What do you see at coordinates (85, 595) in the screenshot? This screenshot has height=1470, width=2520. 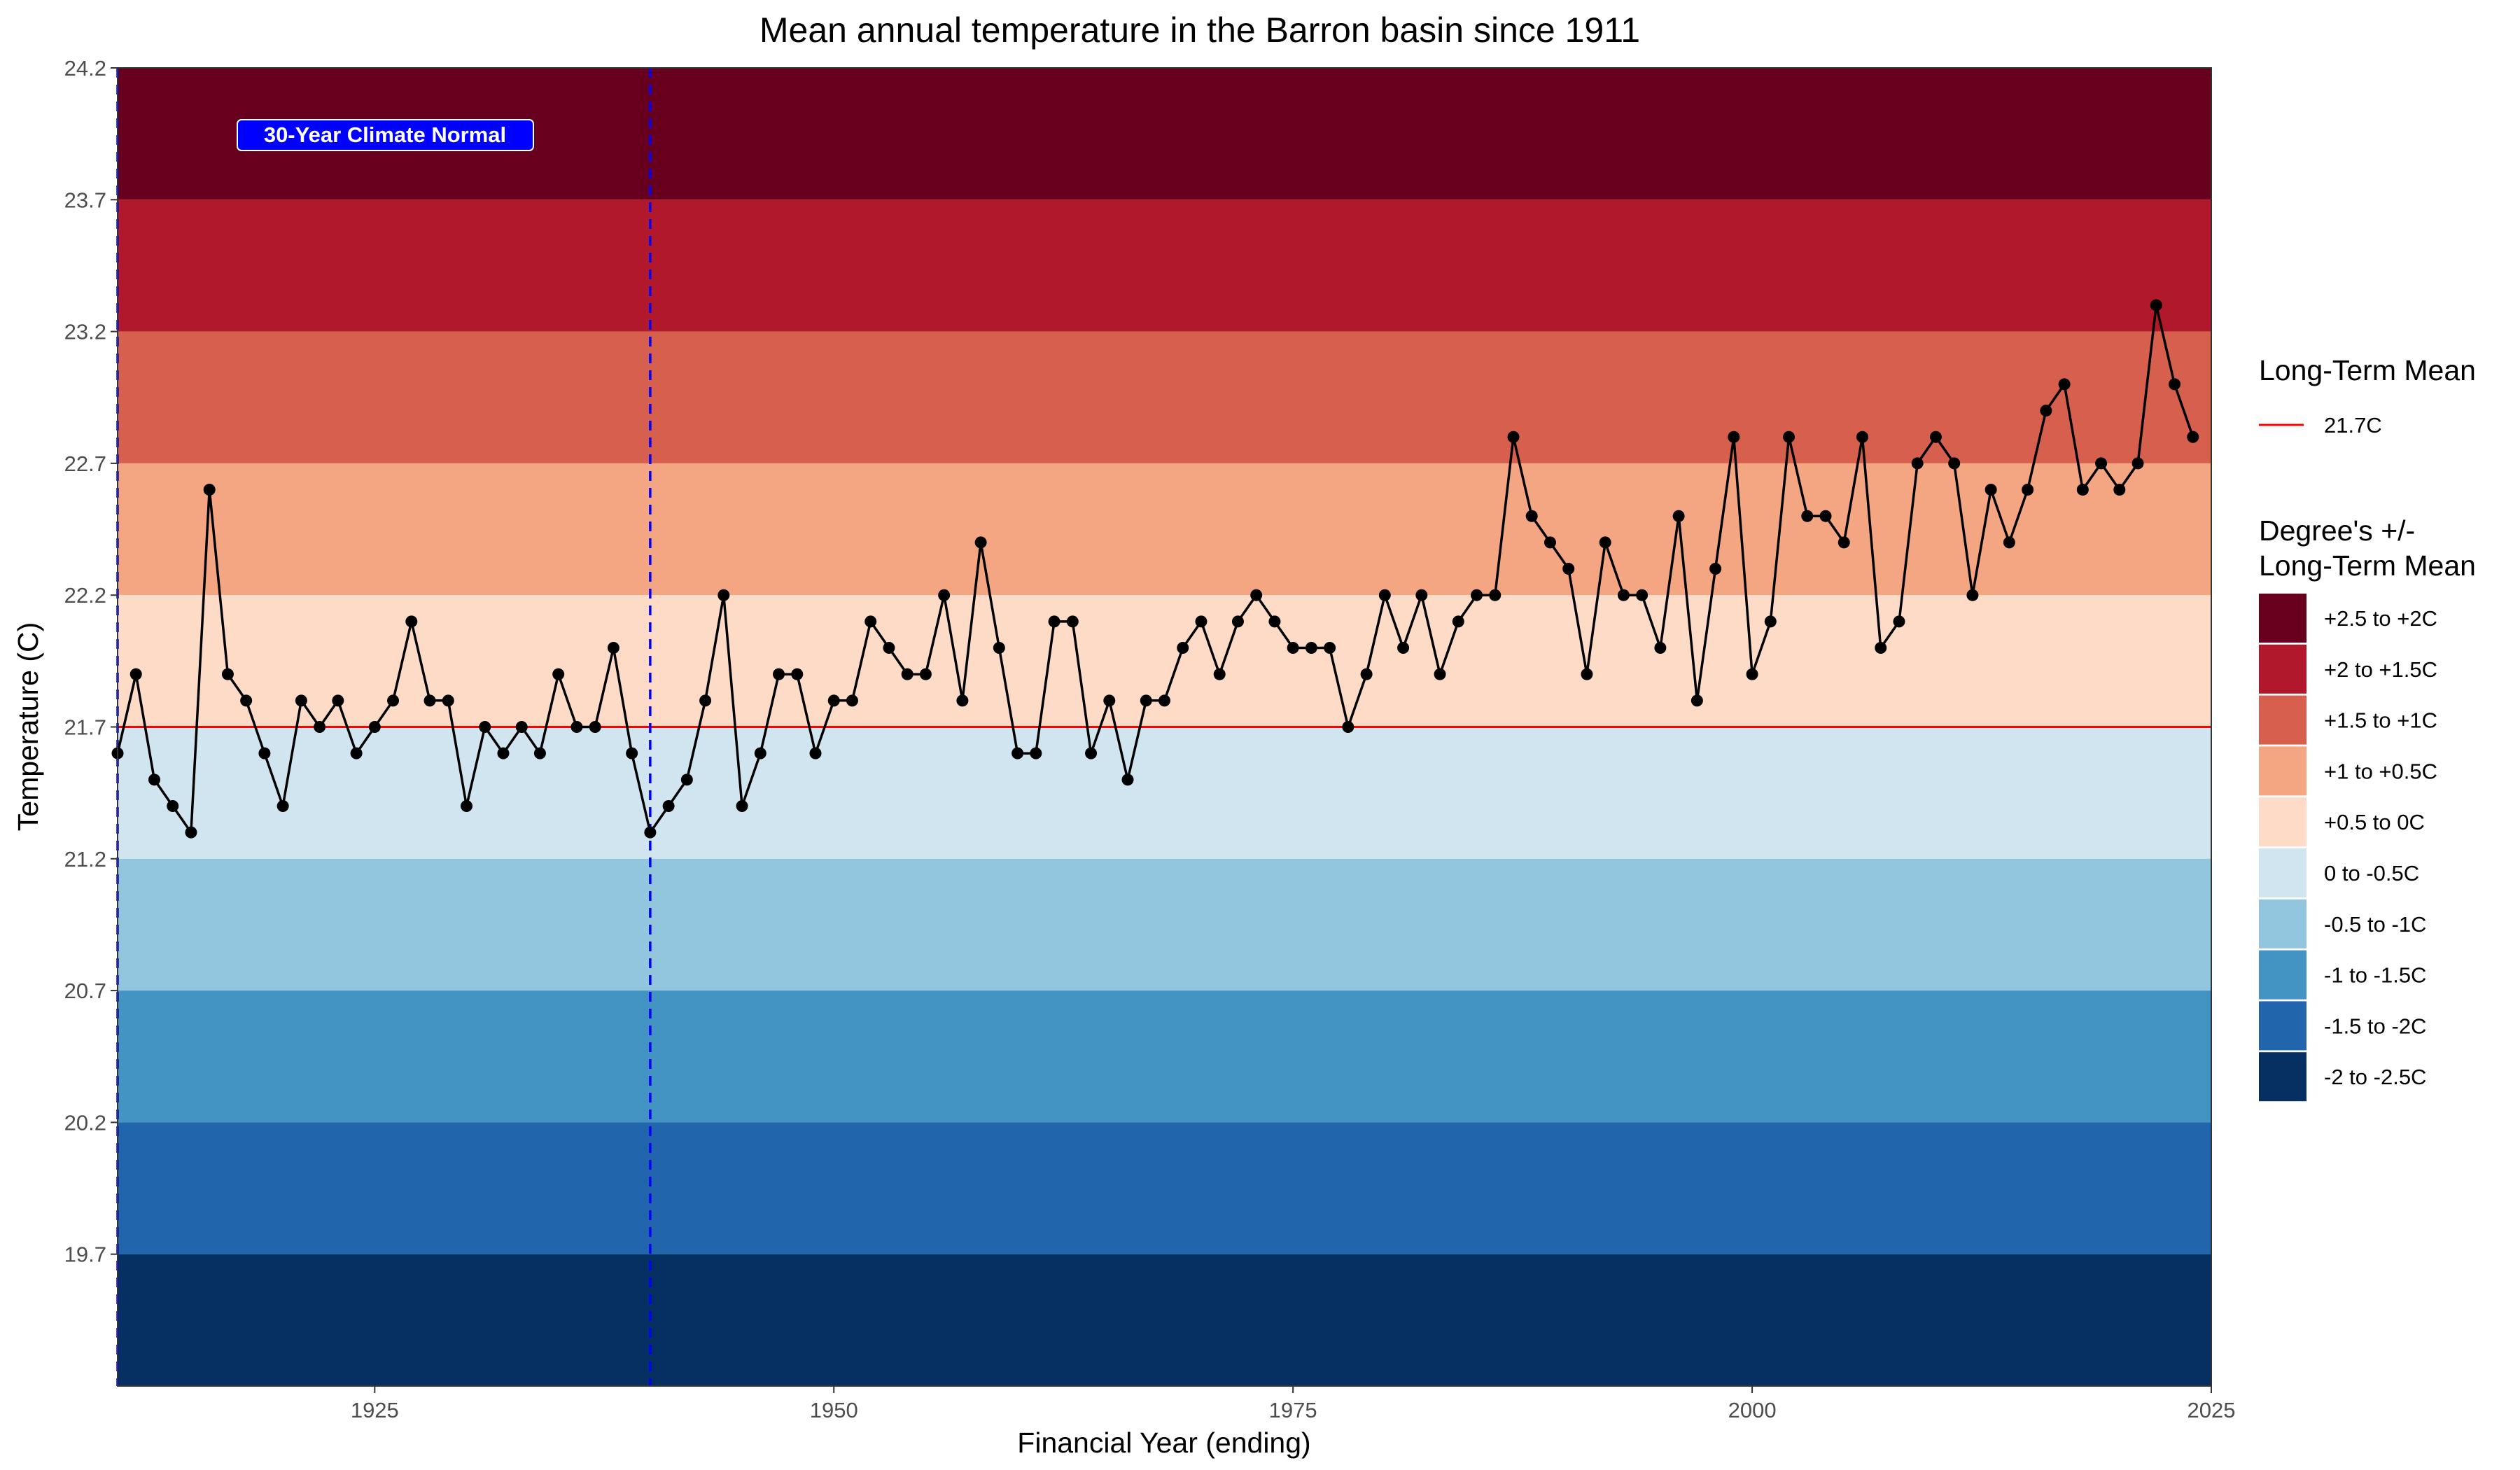 I see `y-tick-label: 22.2` at bounding box center [85, 595].